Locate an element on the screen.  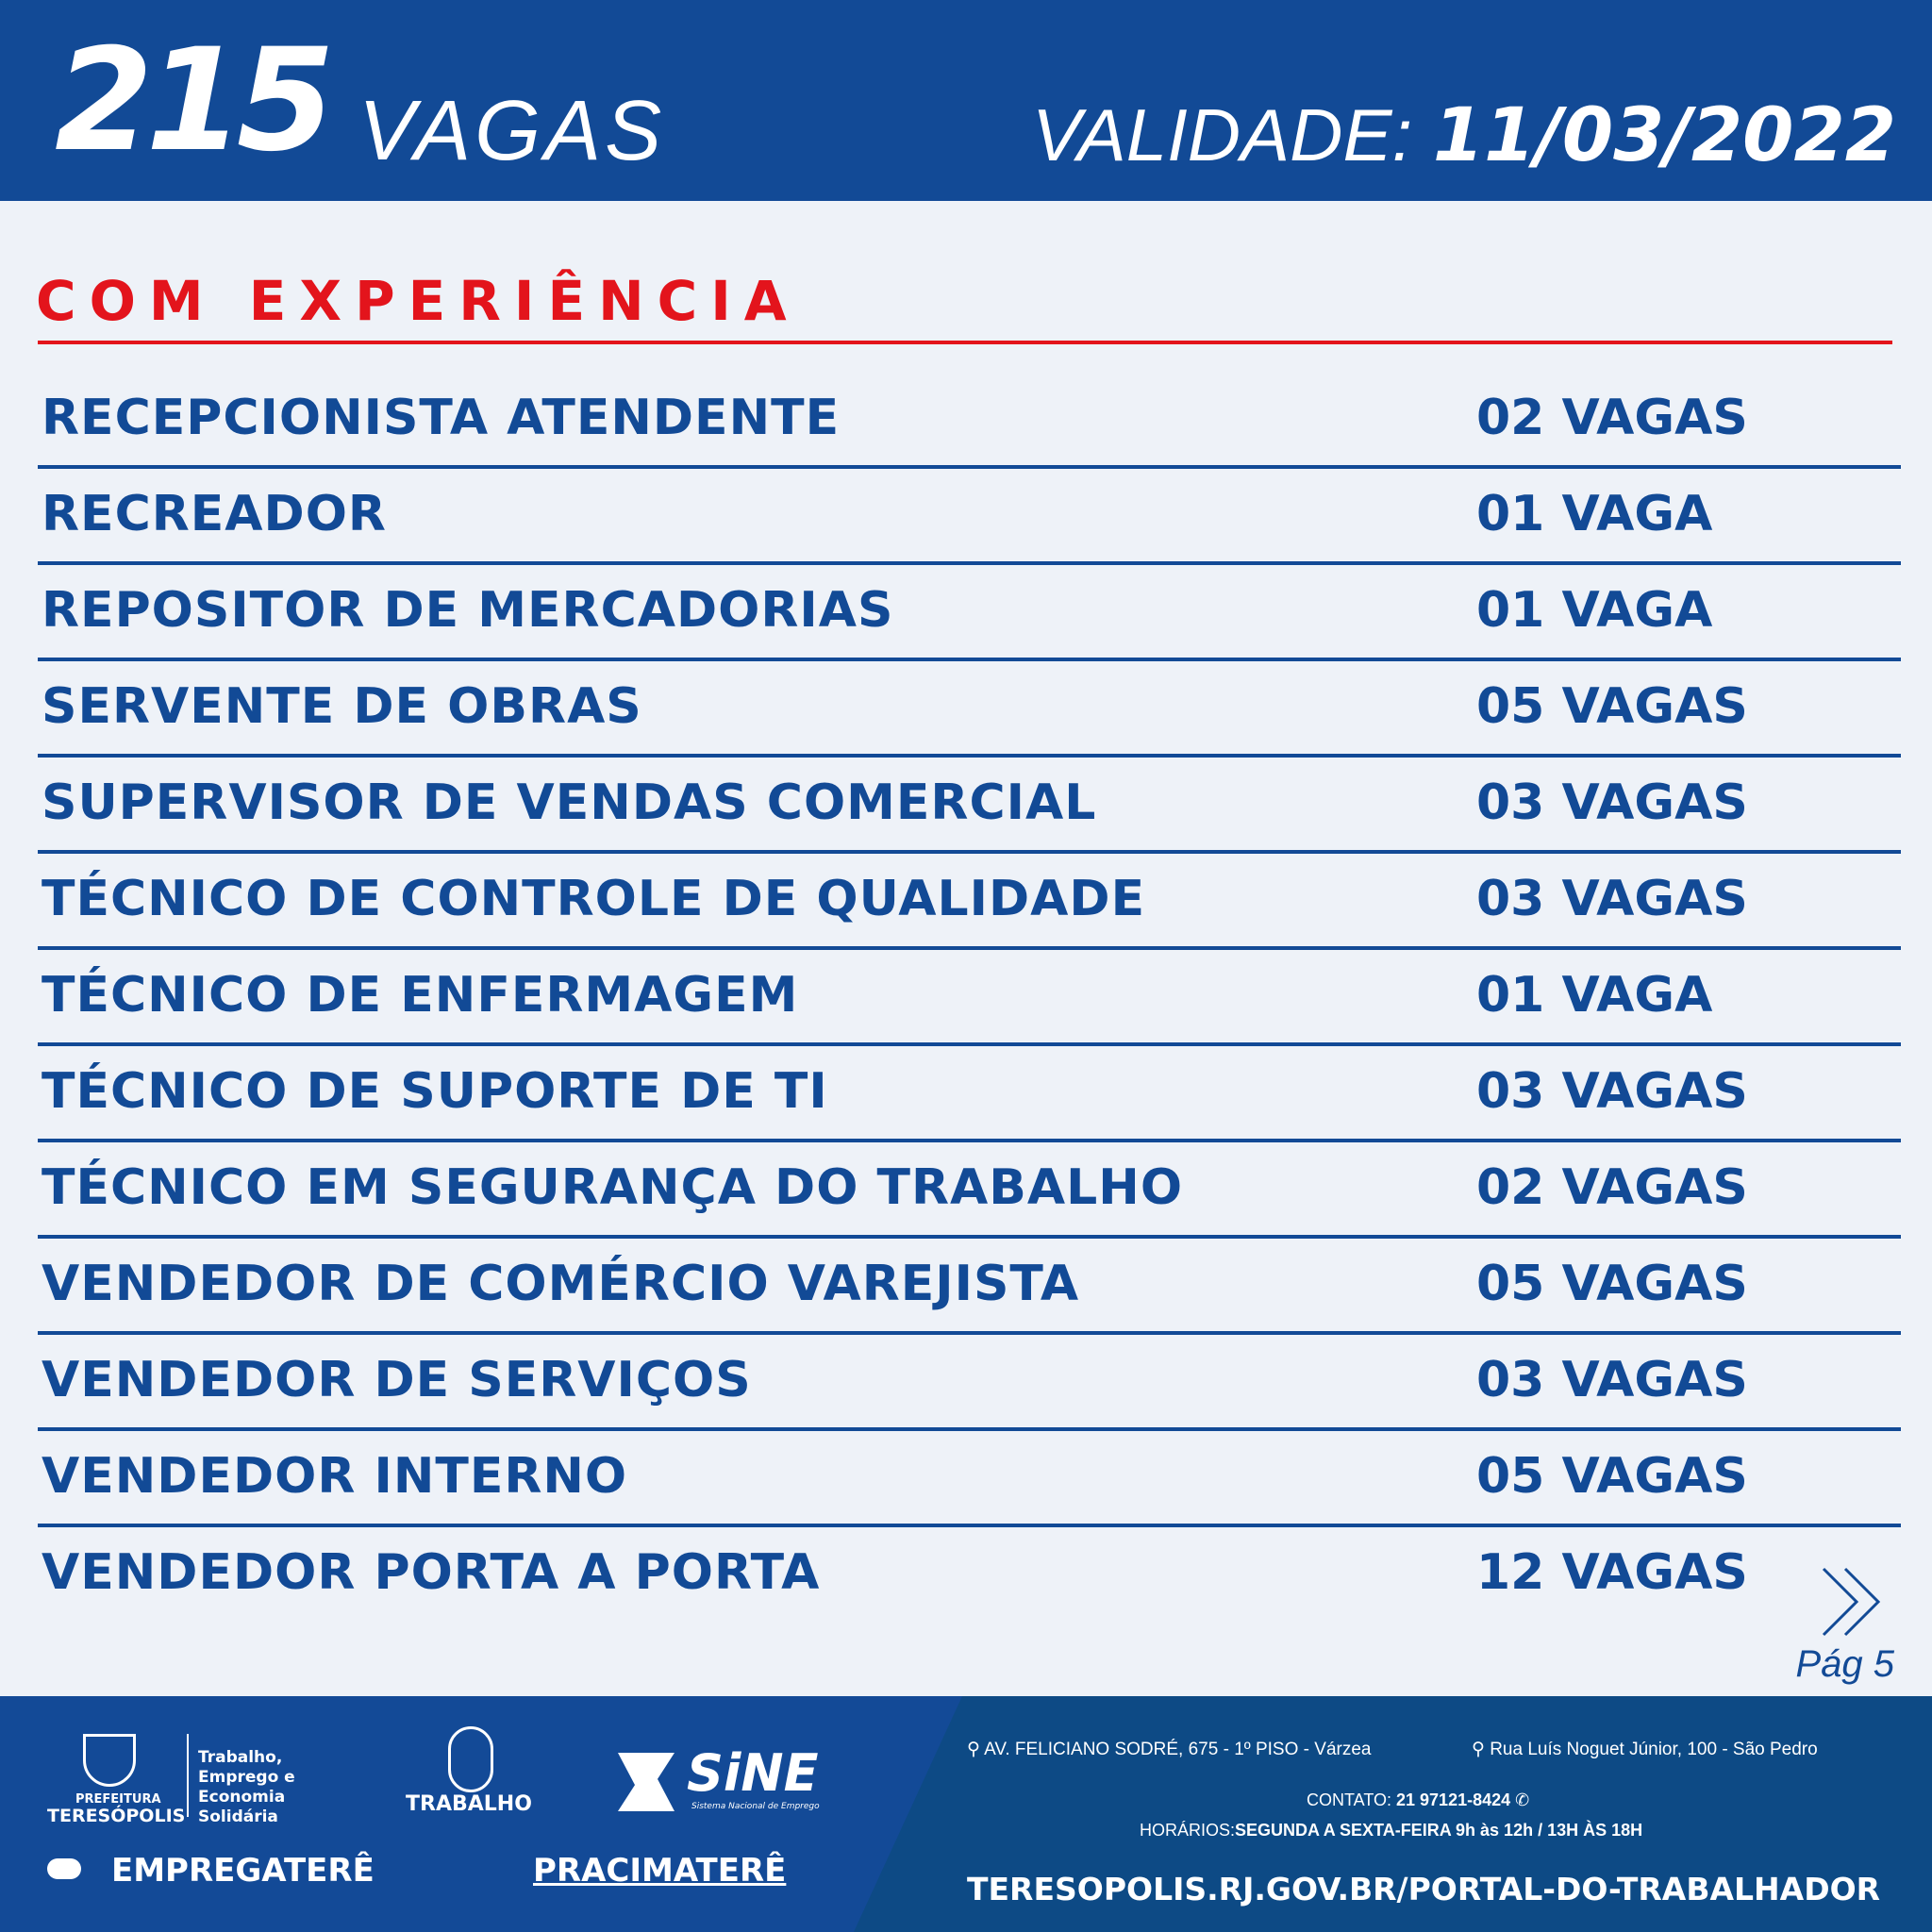
contact: CONTATO: 21 97121-8424 ✆ is located at coordinates (1418, 1800).